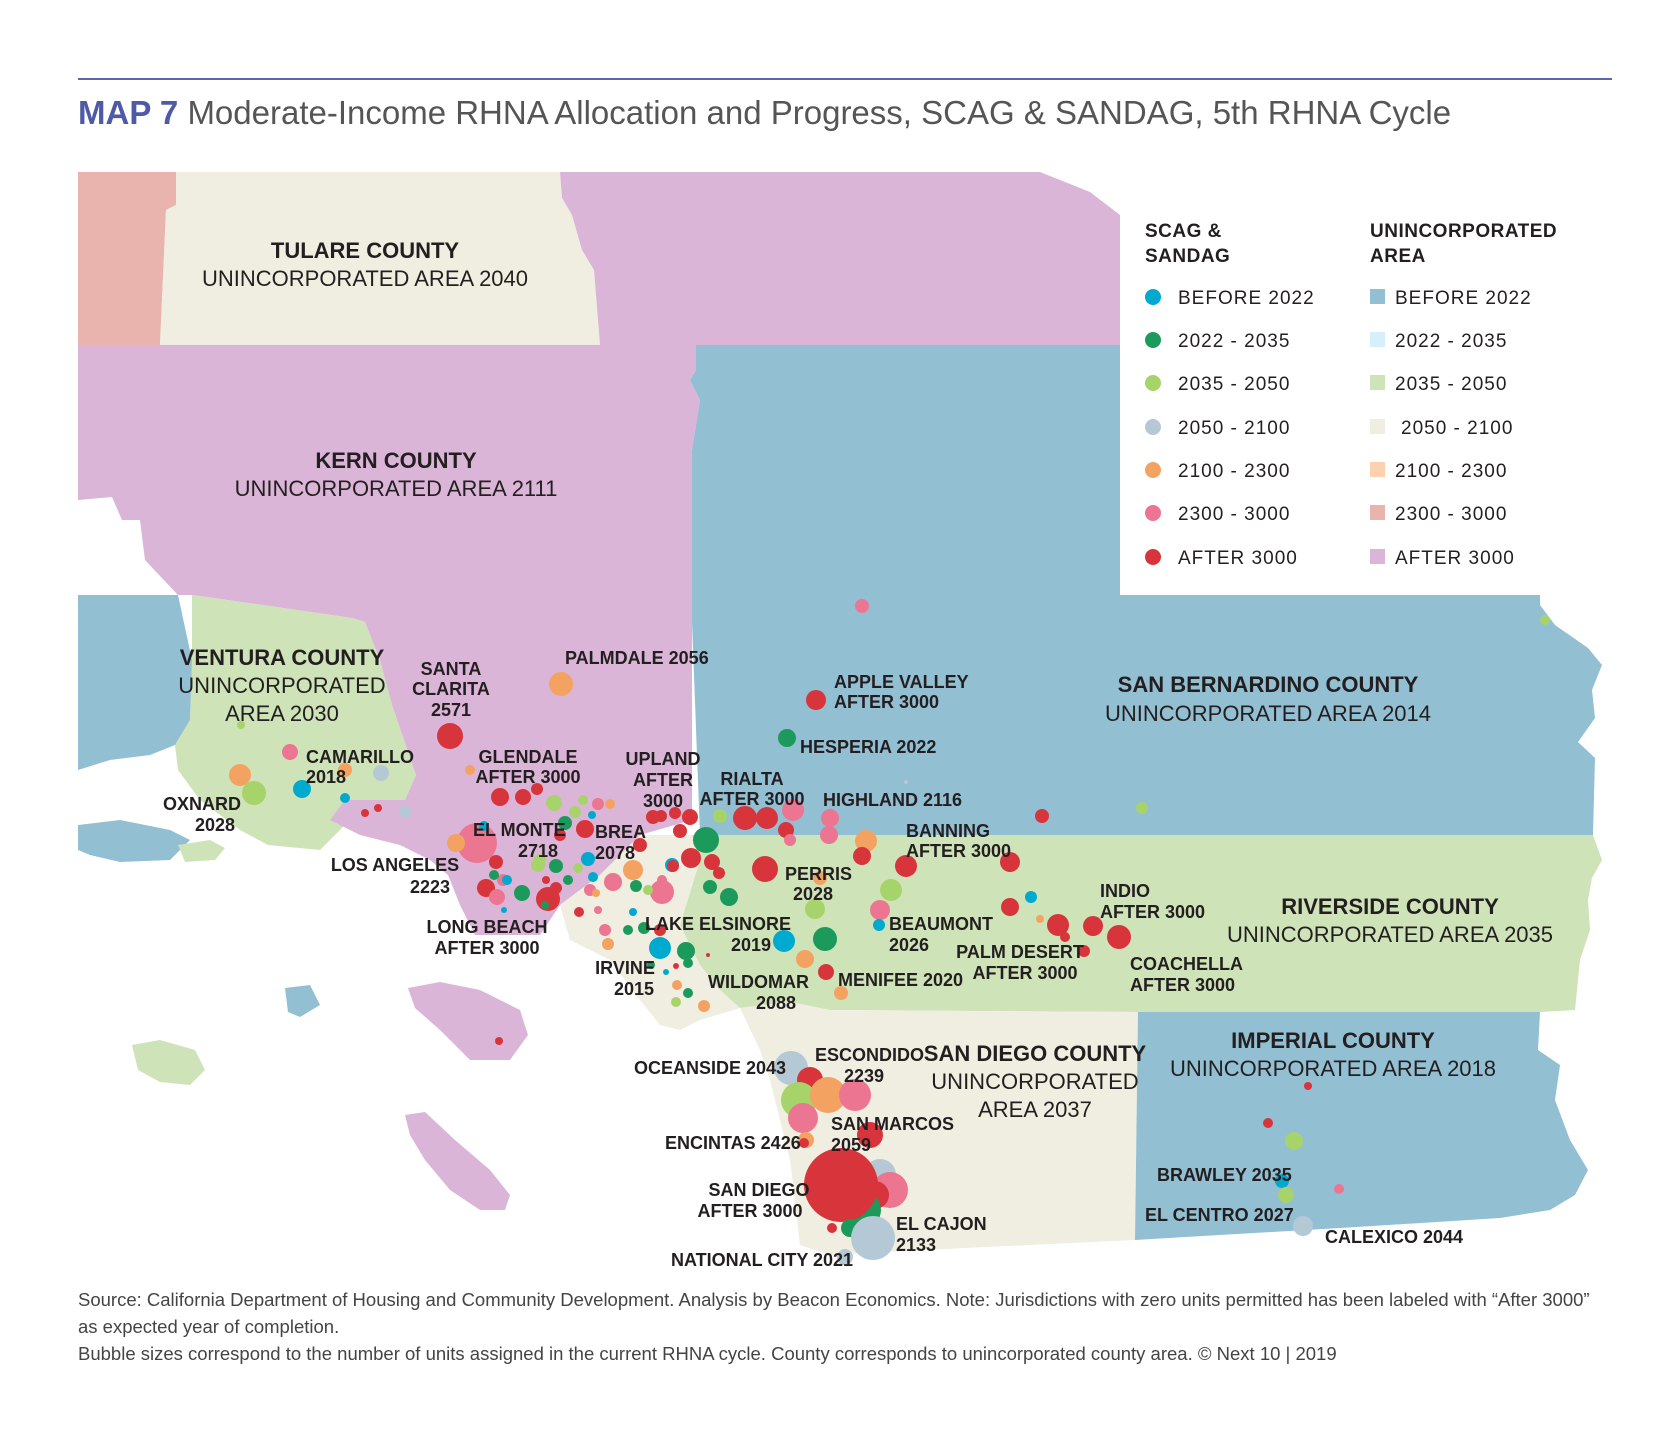  Describe the element at coordinates (1377, 339) in the screenshot. I see `legend-swatch-2022-2035` at that location.